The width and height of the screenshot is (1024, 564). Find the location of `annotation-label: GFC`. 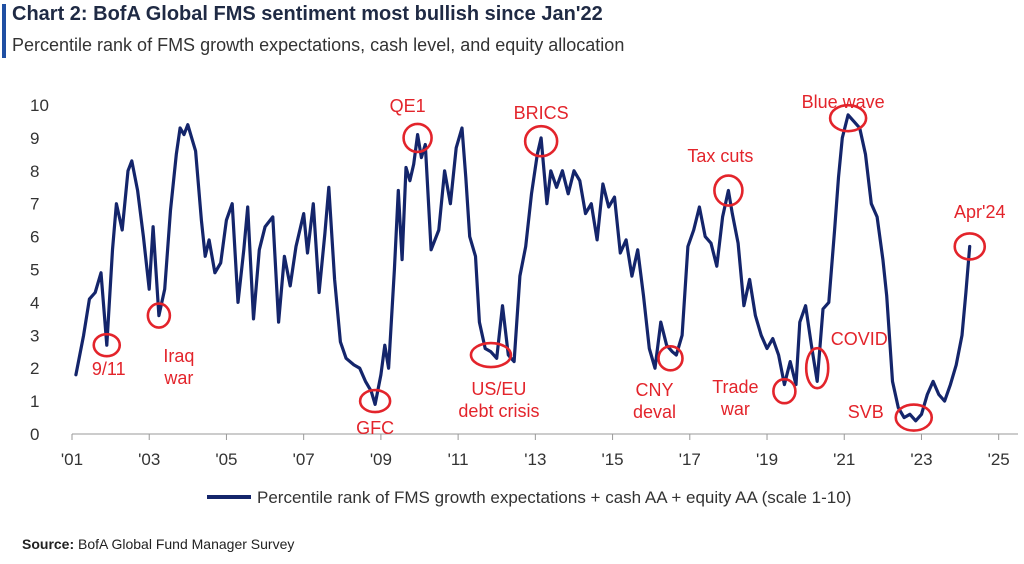

annotation-label: GFC is located at coordinates (375, 428).